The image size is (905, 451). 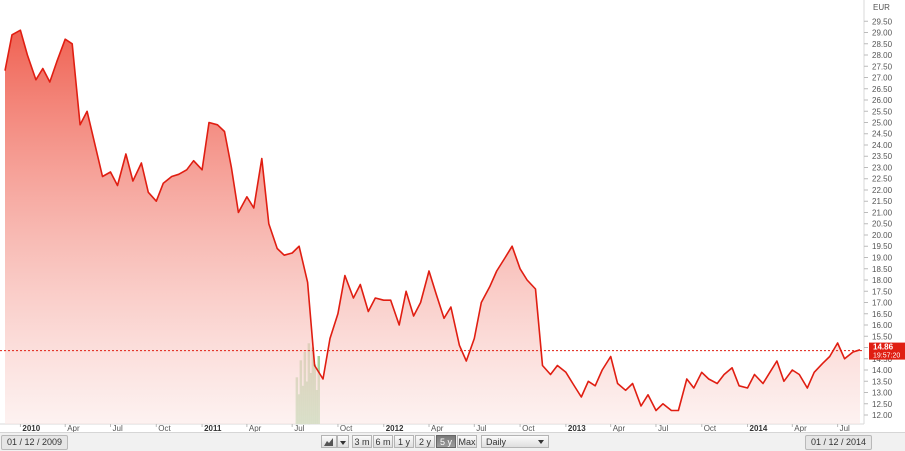 What do you see at coordinates (882, 303) in the screenshot?
I see `y-tick-label: 17.00` at bounding box center [882, 303].